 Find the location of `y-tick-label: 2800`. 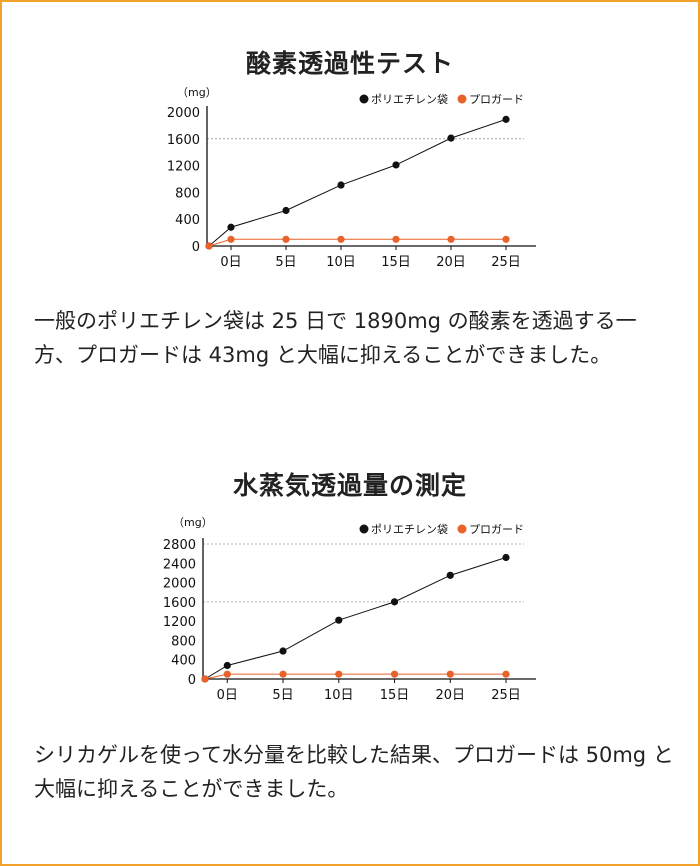

y-tick-label: 2800 is located at coordinates (179, 545).